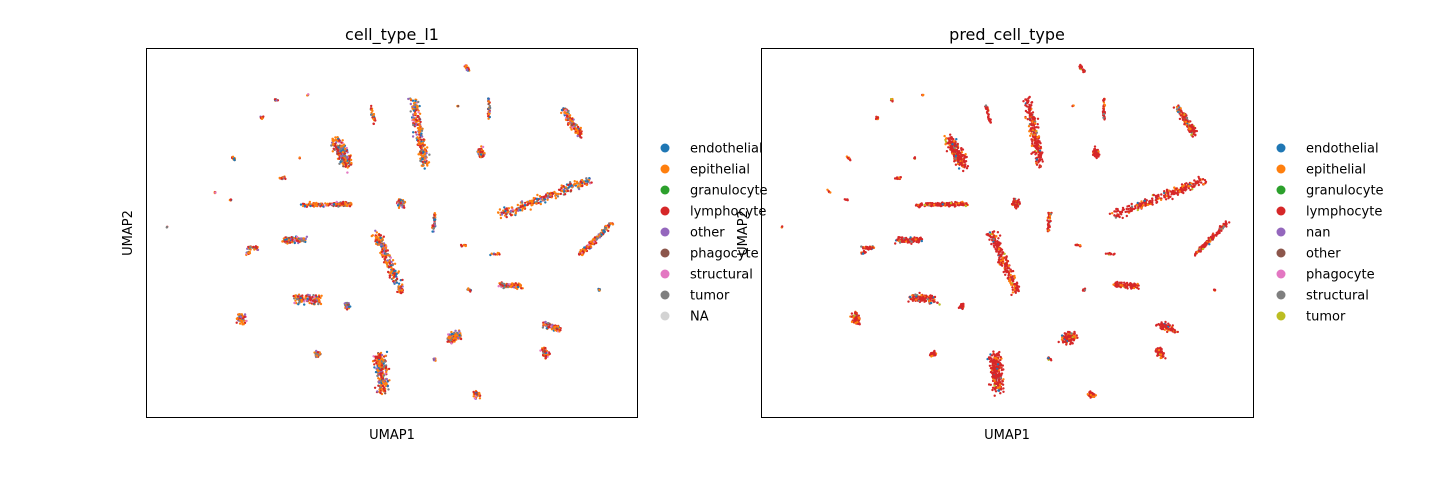 This screenshot has width=1455, height=480. What do you see at coordinates (710, 296) in the screenshot?
I see `legend-label: tumor` at bounding box center [710, 296].